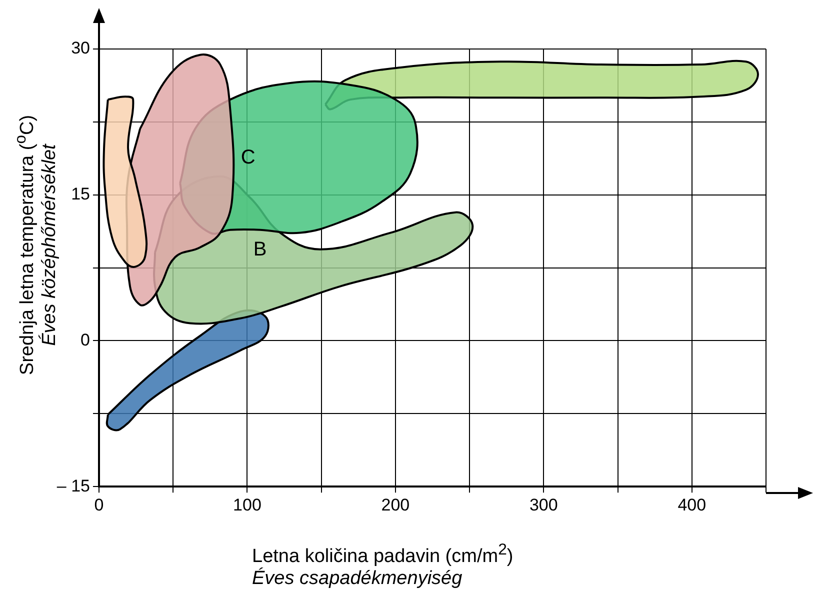 The height and width of the screenshot is (599, 813). Describe the element at coordinates (383, 566) in the screenshot. I see `text: Letna količina padavin (cm/m$^{2}$) Éves csapadékmenyiség` at that location.